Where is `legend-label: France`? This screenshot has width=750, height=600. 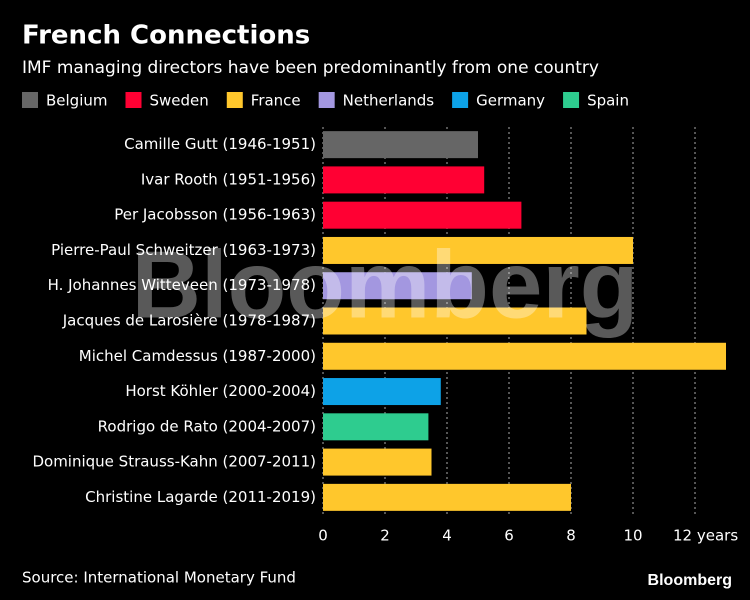
legend-label: France is located at coordinates (276, 101).